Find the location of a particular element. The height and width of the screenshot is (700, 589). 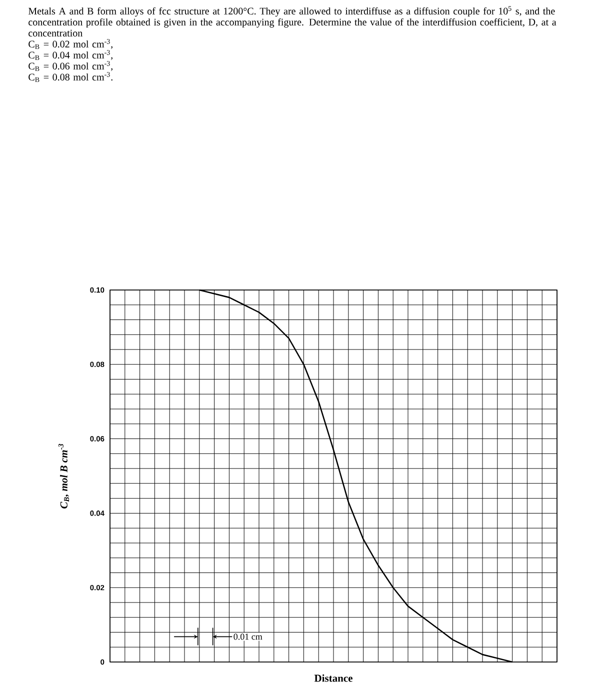

text: C$_{B}$ = 0.06 mol cm$^{-3}$, is located at coordinates (70, 66).